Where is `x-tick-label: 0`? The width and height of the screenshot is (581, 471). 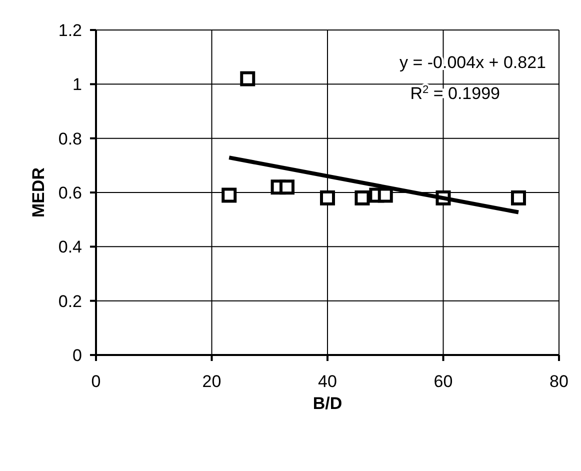
x-tick-label: 0 is located at coordinates (96, 382).